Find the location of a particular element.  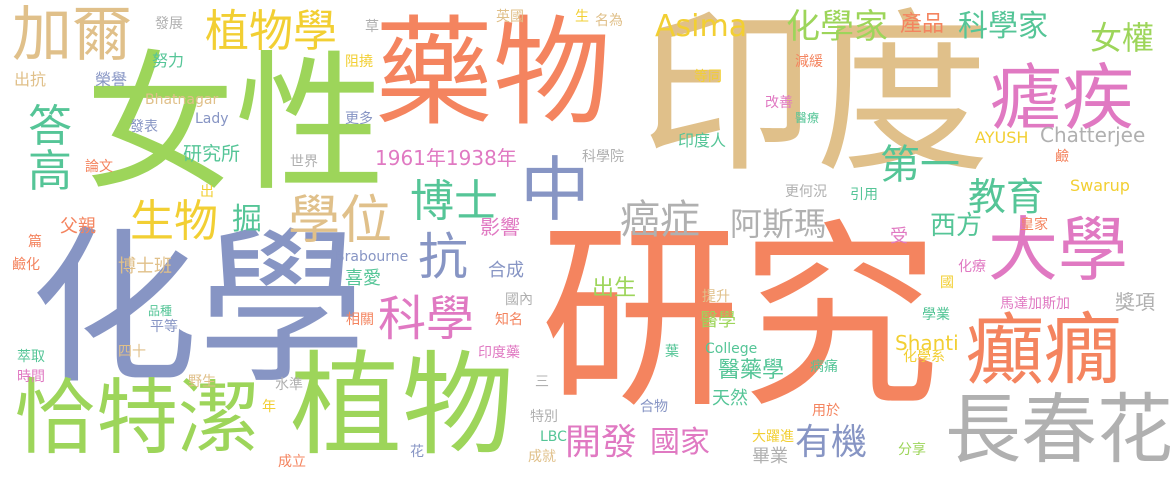

word: 水準 is located at coordinates (289, 385).